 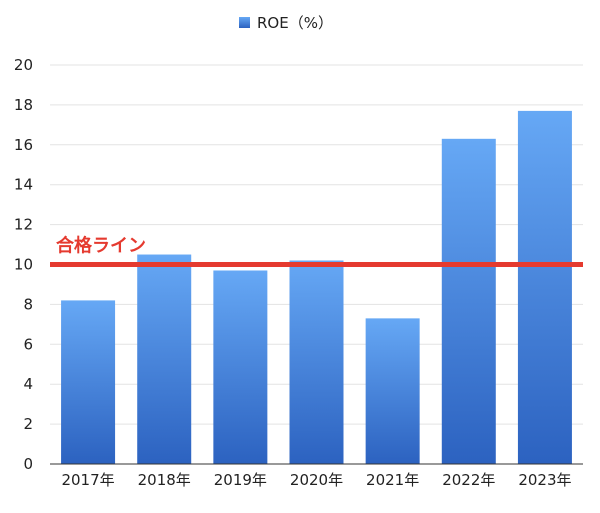 I want to click on y-tick-label: 0, so click(x=28, y=464).